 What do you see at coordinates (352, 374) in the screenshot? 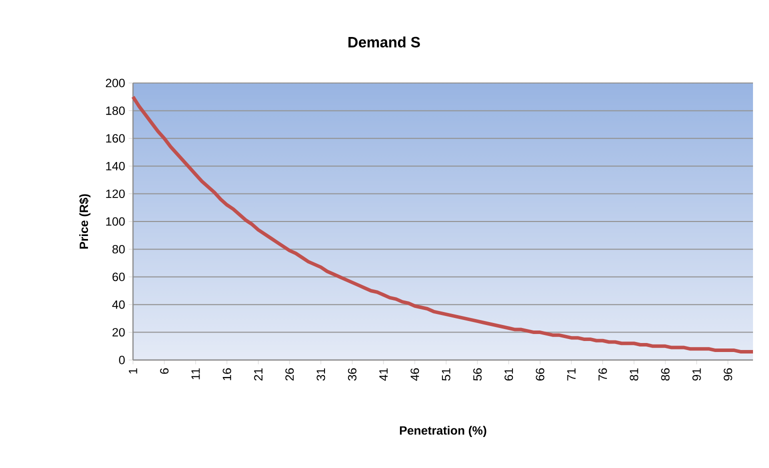
I see `x-tick-label: 36` at bounding box center [352, 374].